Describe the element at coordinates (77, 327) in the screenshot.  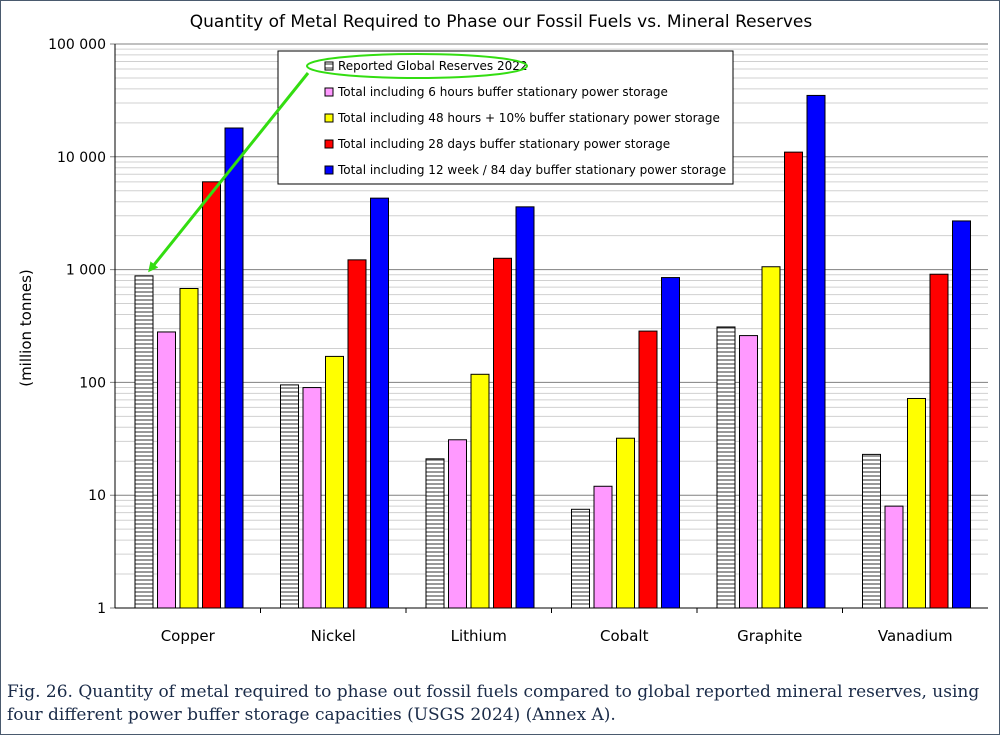
I see `y-tick-labels: 1 10 100 1 000 10 000 100 000` at that location.